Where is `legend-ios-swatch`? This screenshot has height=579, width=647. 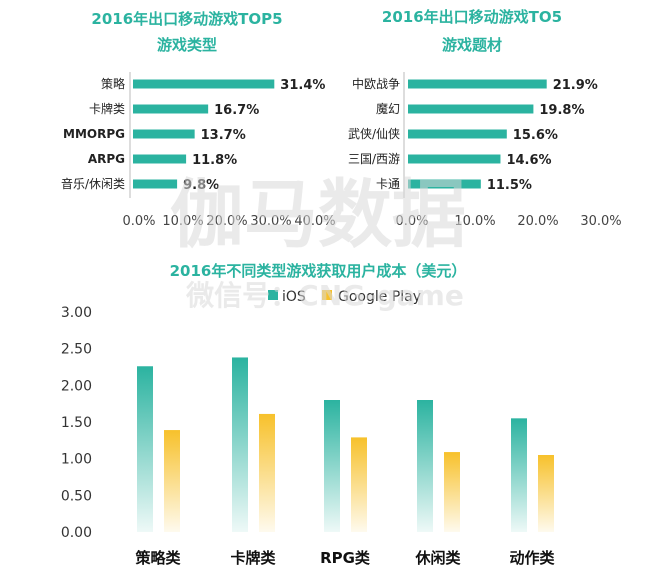 legend-ios-swatch is located at coordinates (273, 295).